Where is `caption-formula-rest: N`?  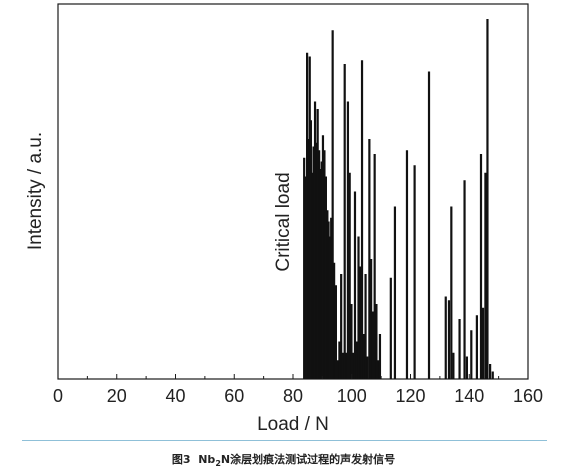 caption-formula-rest: N is located at coordinates (225, 459).